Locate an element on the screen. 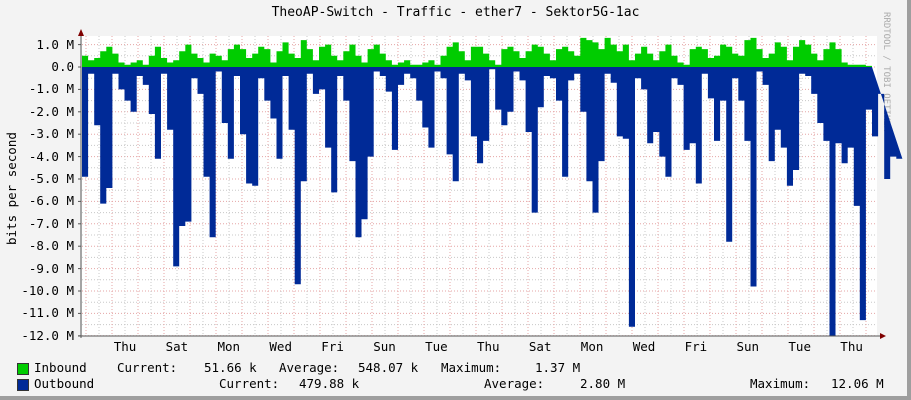 Image resolution: width=911 pixels, height=400 pixels. outbound-current-label: Current: is located at coordinates (249, 383).